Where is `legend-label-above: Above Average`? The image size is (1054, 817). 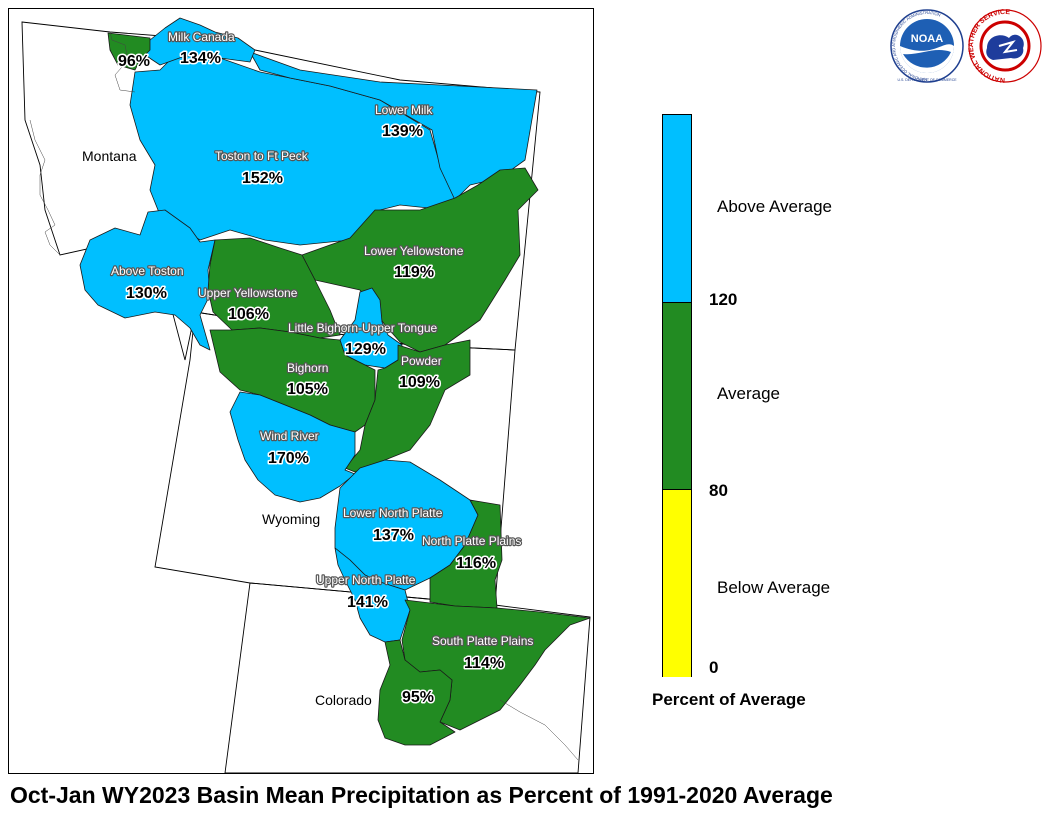 legend-label-above: Above Average is located at coordinates (774, 206).